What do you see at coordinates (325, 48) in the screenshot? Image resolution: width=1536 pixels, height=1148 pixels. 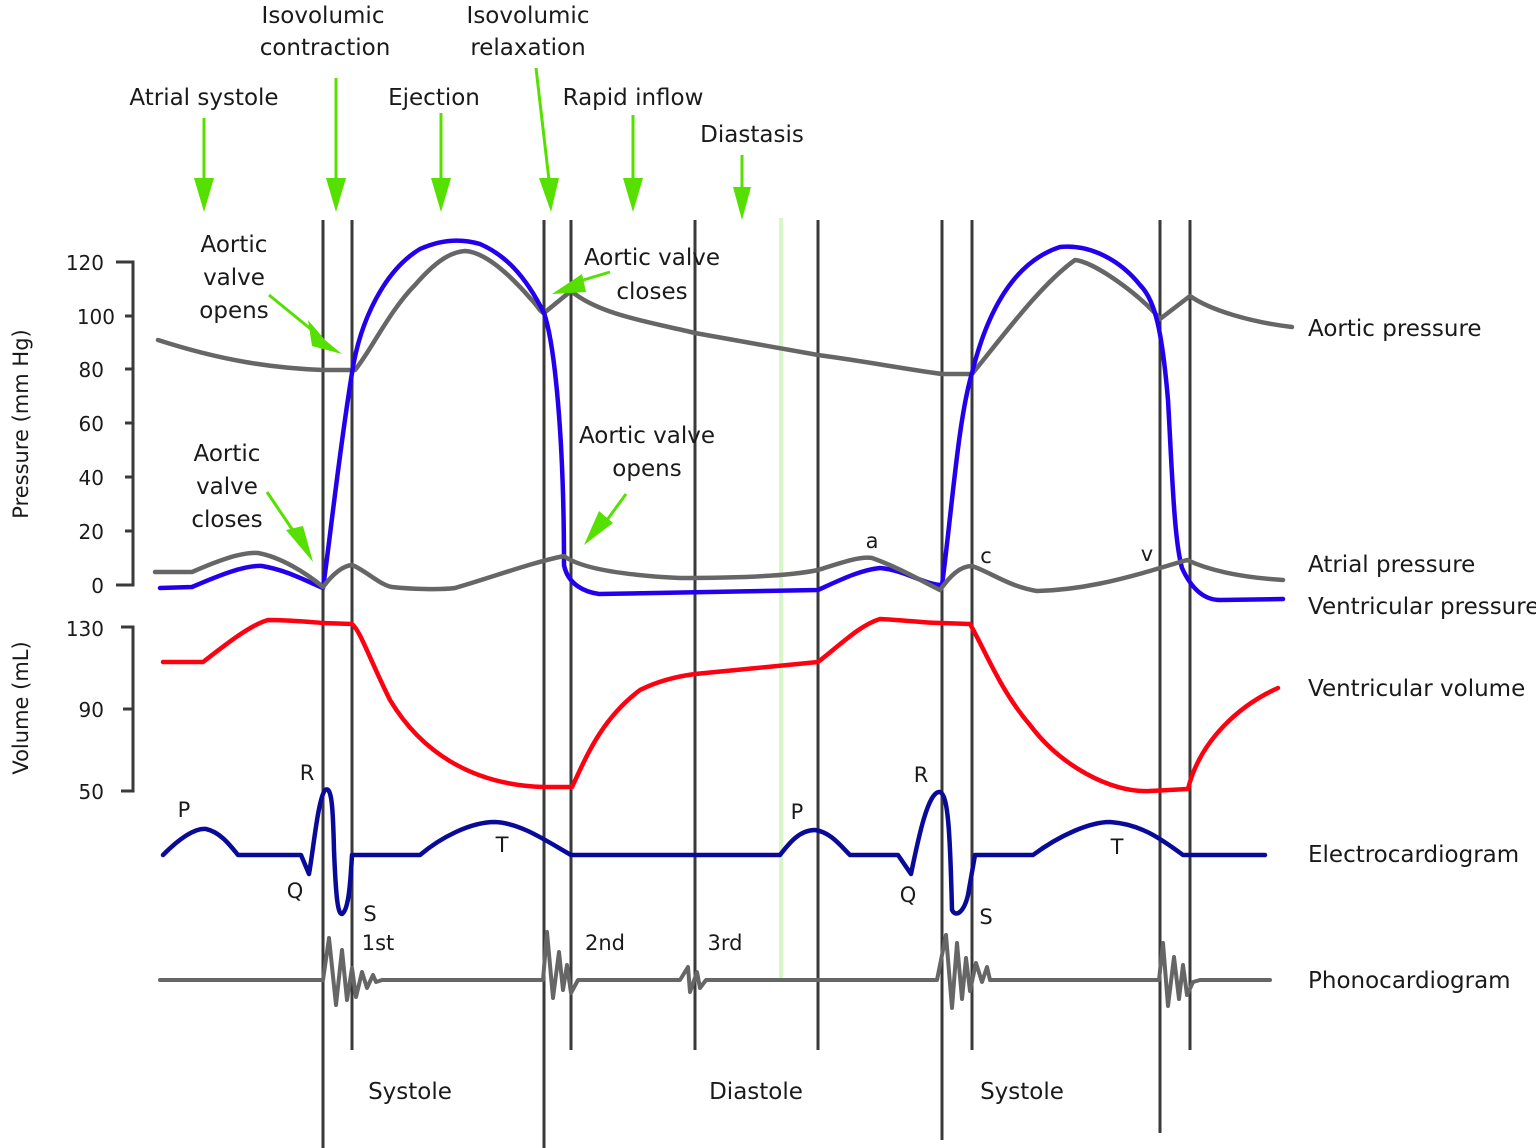 I see `phase-isovolumic-contraction-line2: contraction` at bounding box center [325, 48].